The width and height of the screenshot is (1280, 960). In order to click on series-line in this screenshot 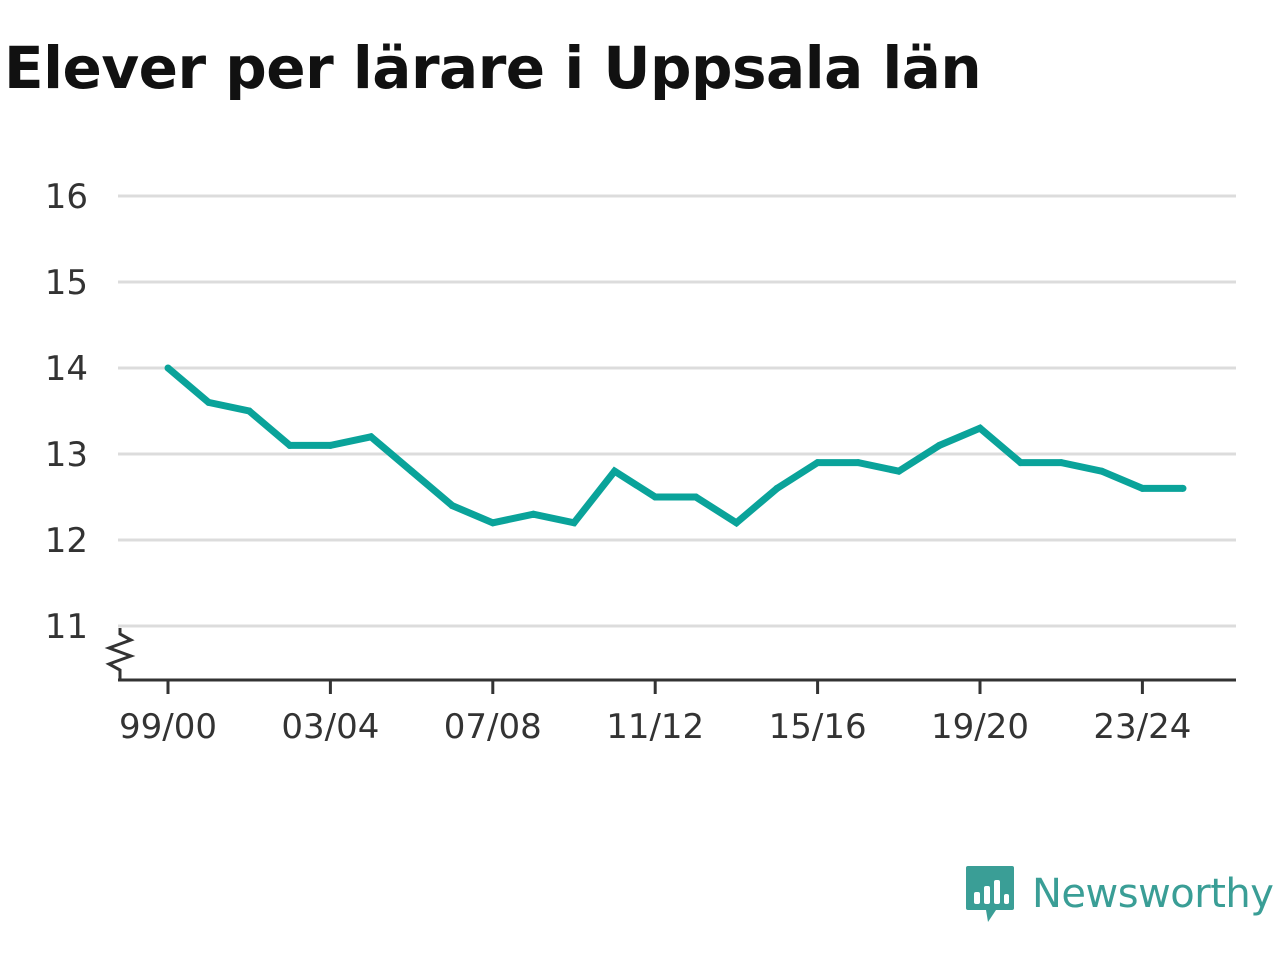, I will do `click(674, 446)`.